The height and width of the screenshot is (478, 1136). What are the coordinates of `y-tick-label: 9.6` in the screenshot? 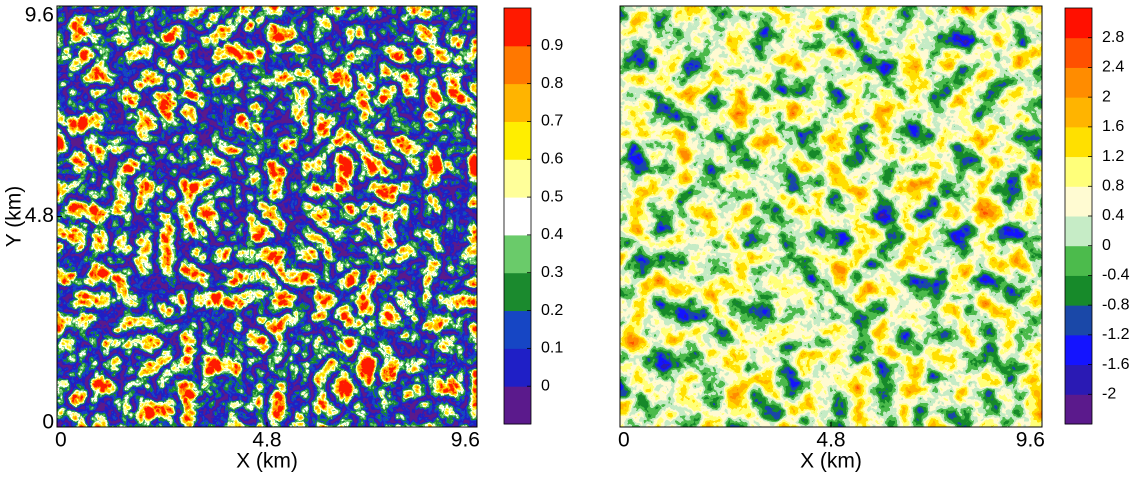 It's located at (39, 15).